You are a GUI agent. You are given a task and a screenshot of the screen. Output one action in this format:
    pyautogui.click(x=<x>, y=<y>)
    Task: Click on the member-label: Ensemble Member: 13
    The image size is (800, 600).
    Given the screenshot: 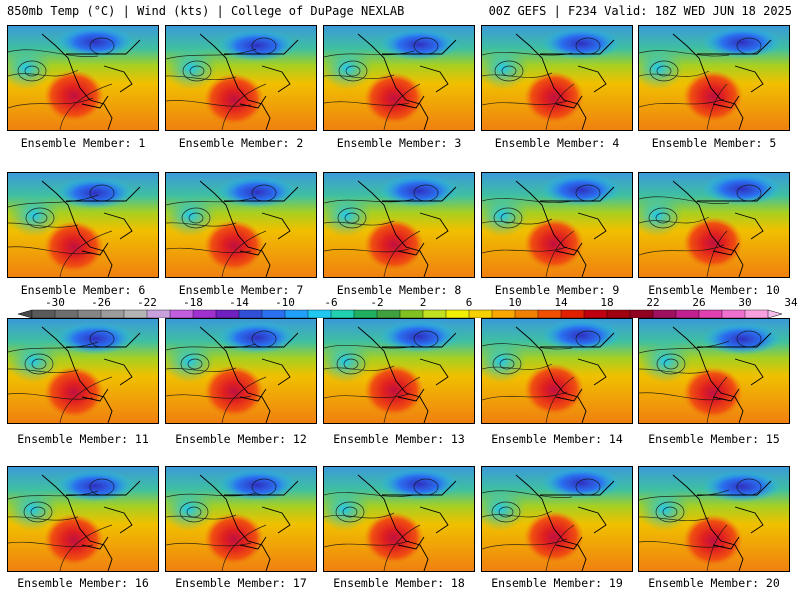 What is the action you would take?
    pyautogui.click(x=399, y=439)
    